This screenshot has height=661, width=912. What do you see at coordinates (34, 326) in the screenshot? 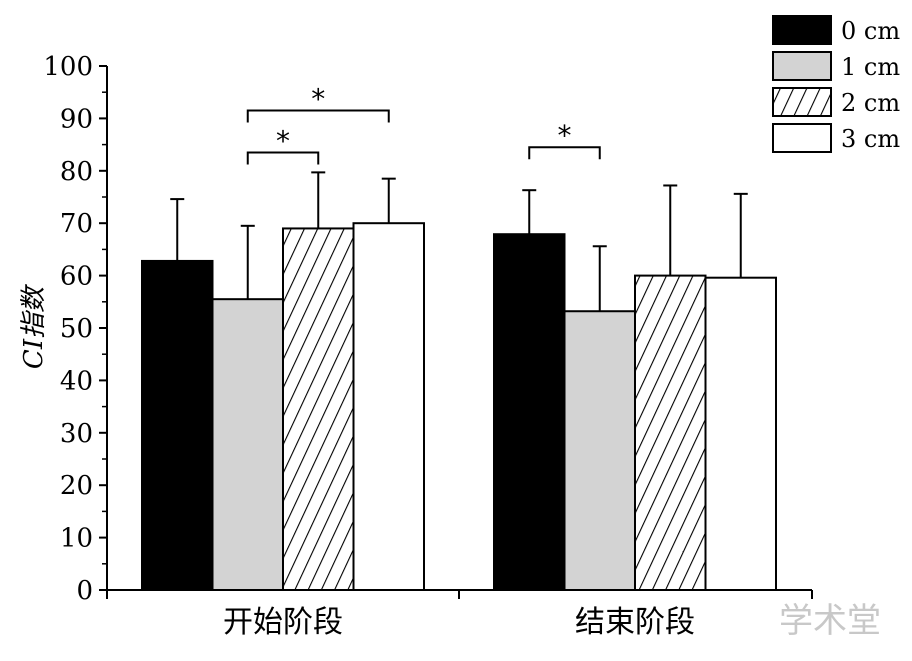
I see `y-axis-title: CI指数` at bounding box center [34, 326].